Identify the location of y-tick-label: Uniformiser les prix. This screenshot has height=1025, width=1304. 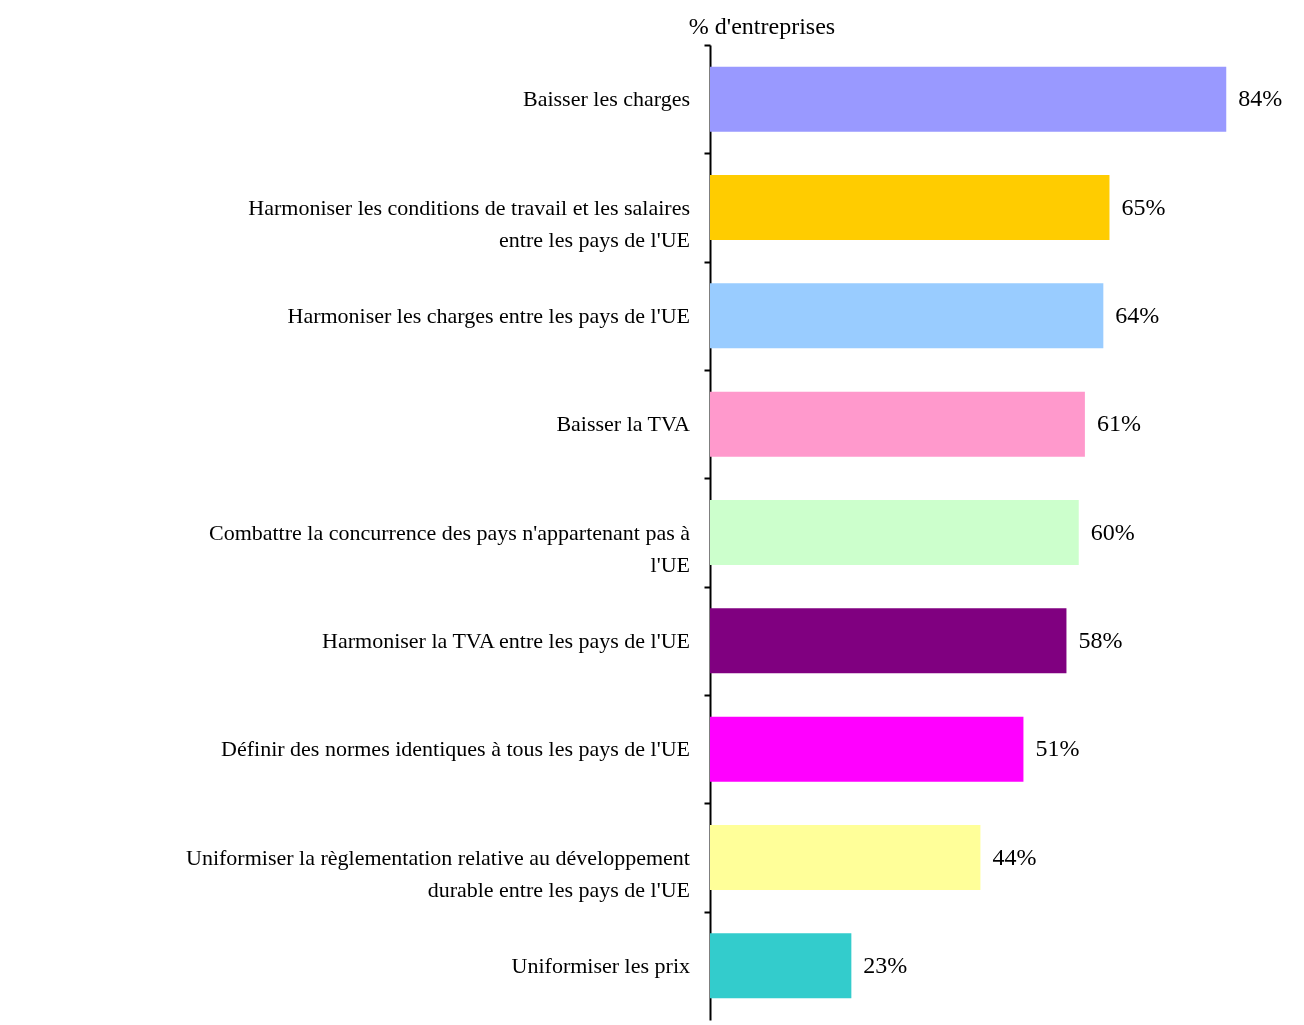
(600, 965).